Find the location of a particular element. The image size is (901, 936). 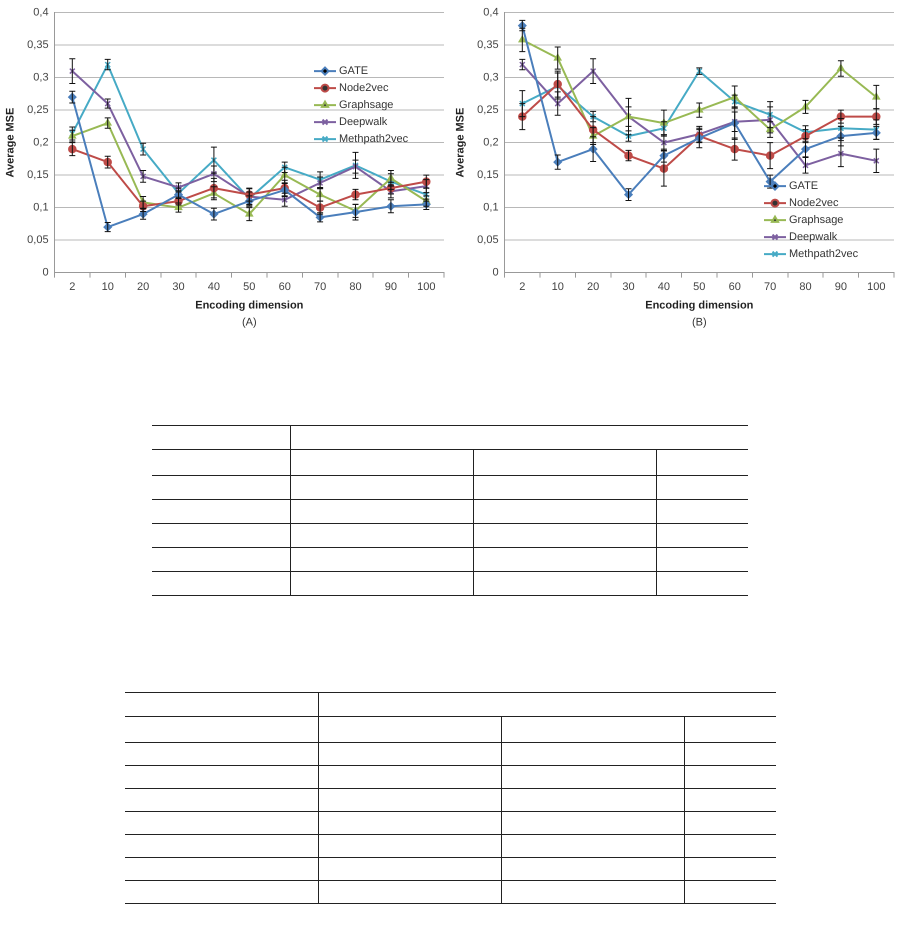

text: (A) is located at coordinates (249, 322).